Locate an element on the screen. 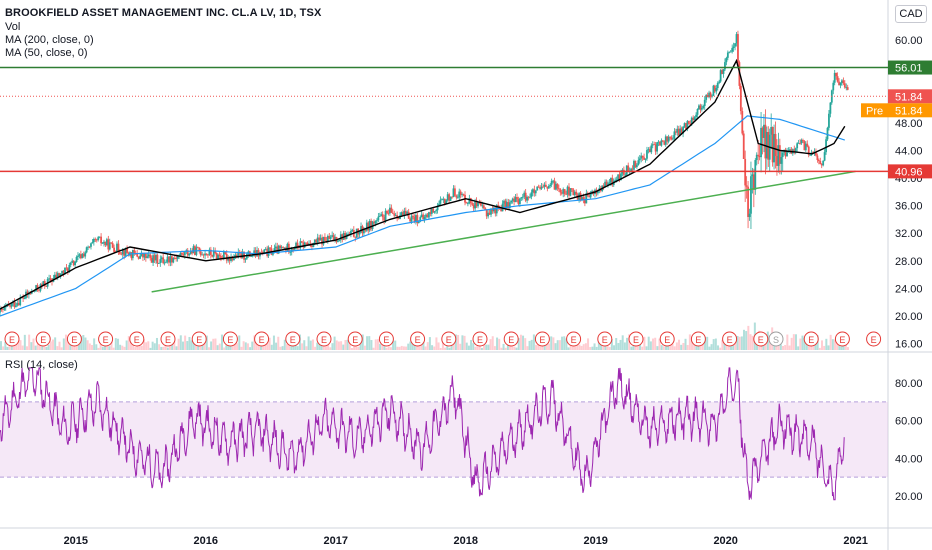  last-price-label: 51.84 is located at coordinates (909, 97).